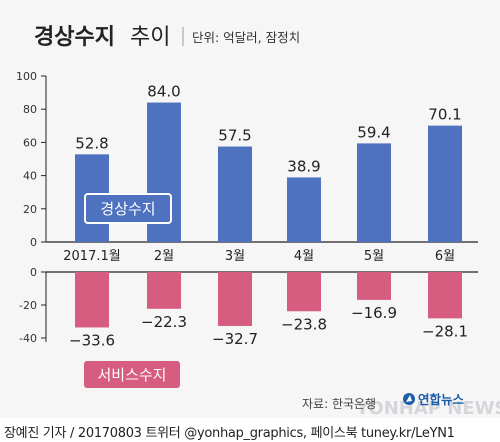 The width and height of the screenshot is (500, 442). I want to click on current-account-value-label: 52.8, so click(91, 143).